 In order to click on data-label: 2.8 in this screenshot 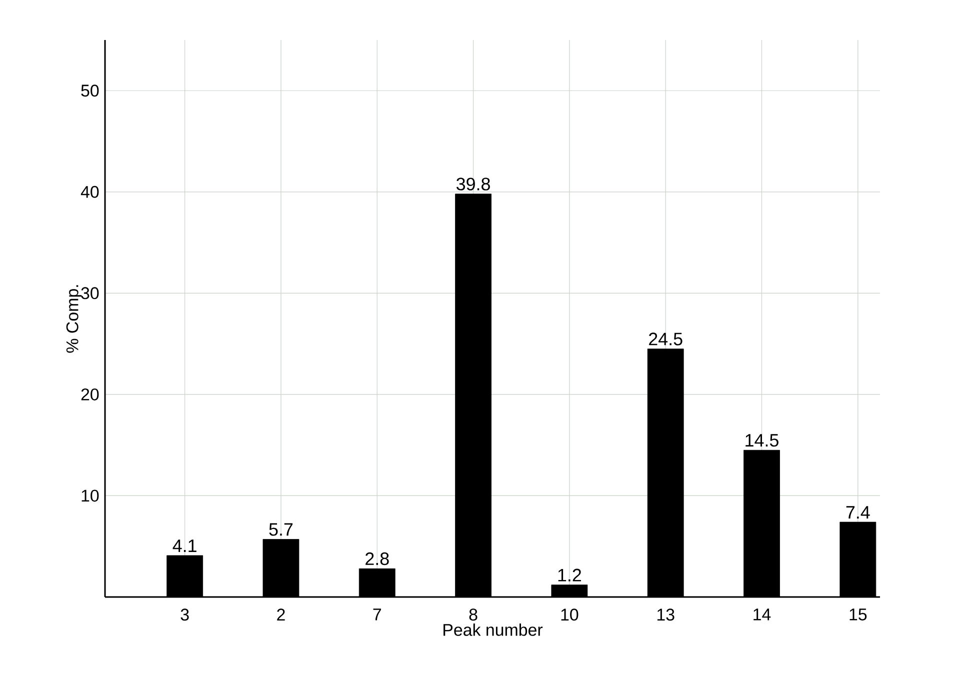, I will do `click(377, 559)`.